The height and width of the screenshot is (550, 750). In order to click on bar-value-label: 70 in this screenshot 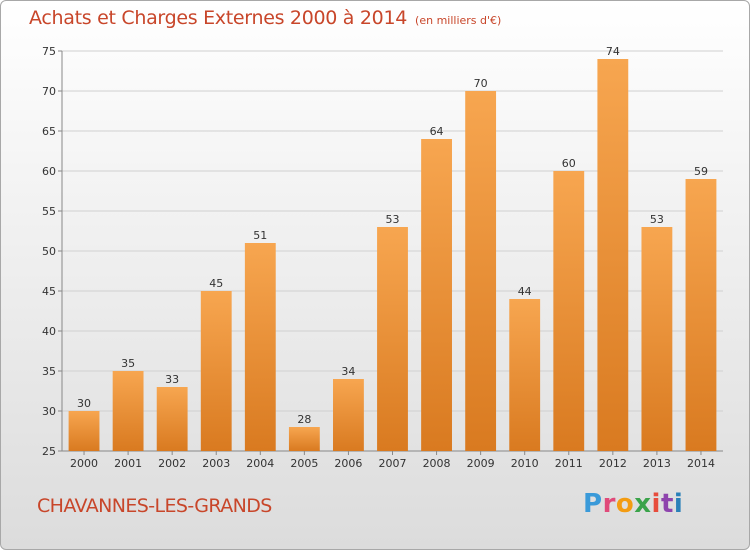, I will do `click(481, 83)`.